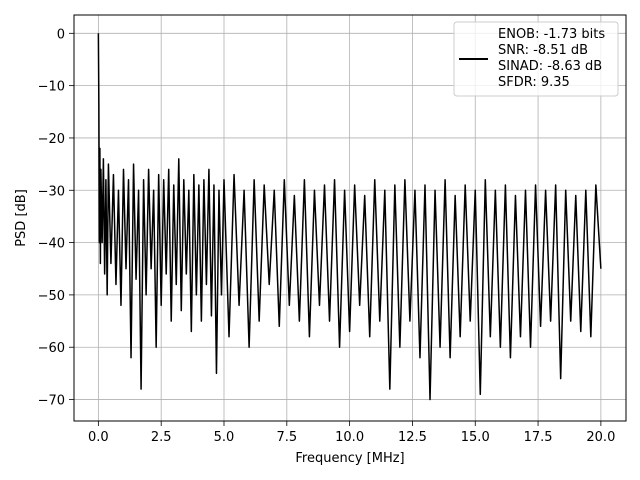 The image size is (640, 480). What do you see at coordinates (51, 244) in the screenshot?
I see `y-tick-label: −40` at bounding box center [51, 244].